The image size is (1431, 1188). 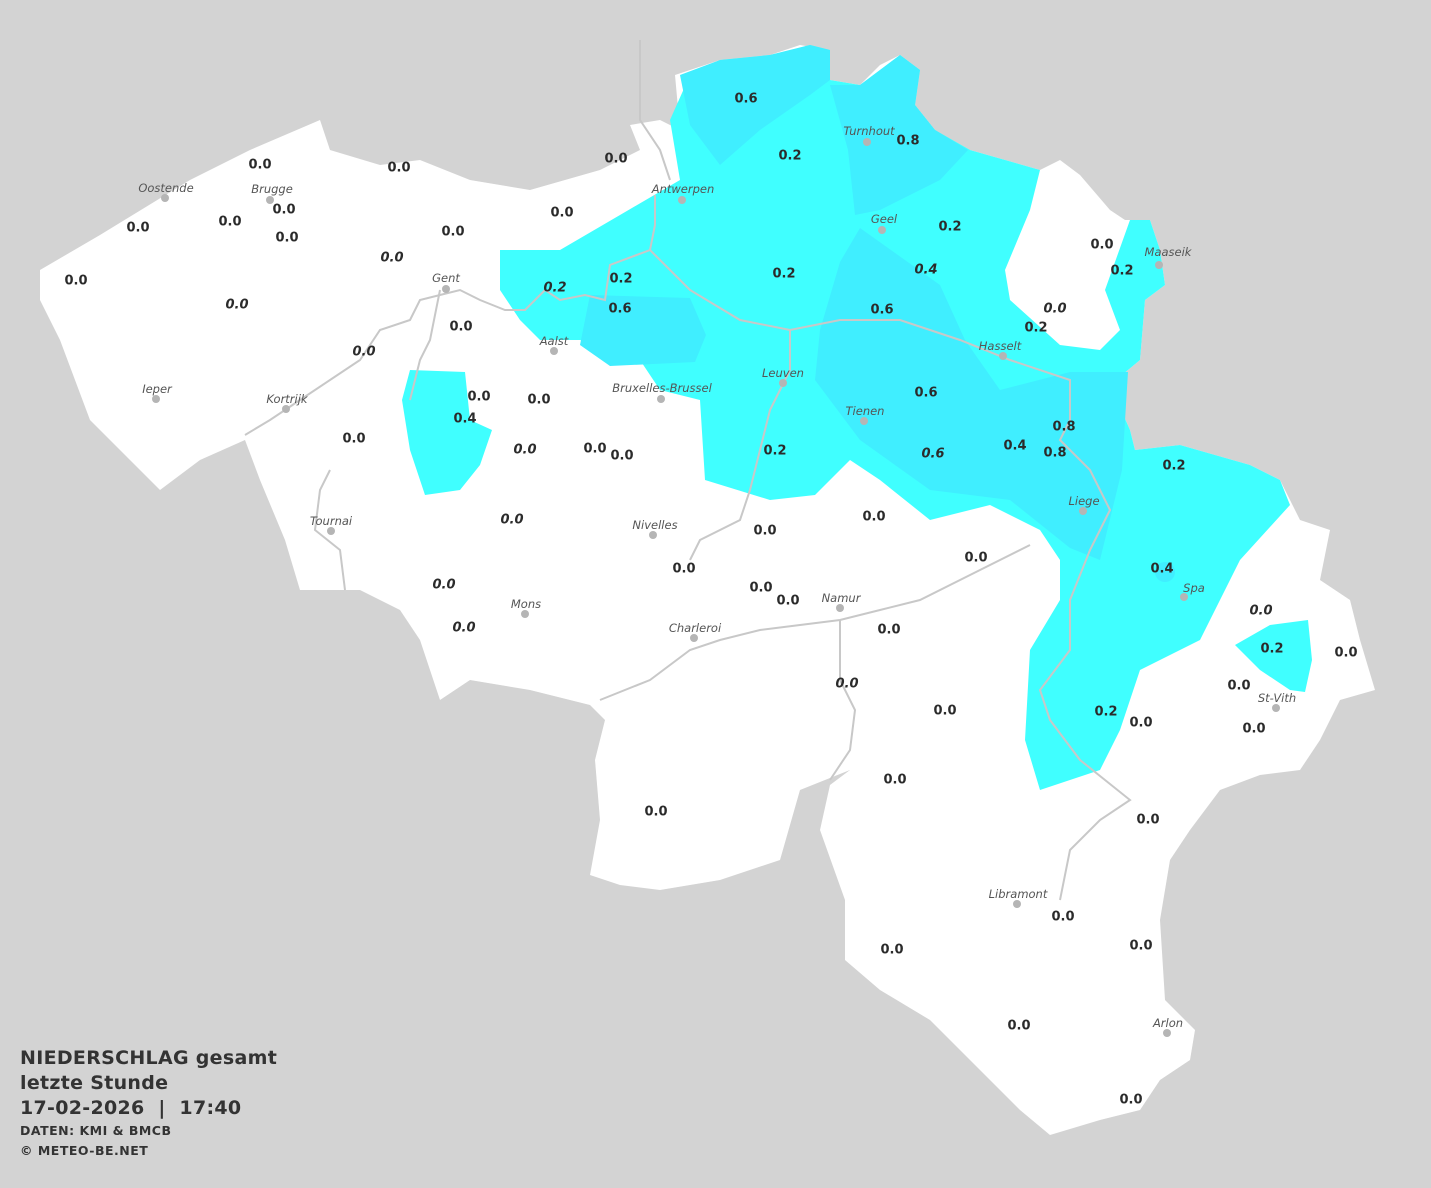 I want to click on city-label: Antwerpen, so click(x=683, y=189).